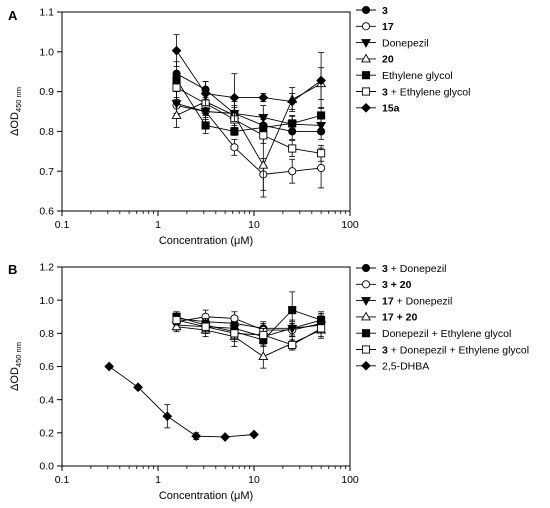 The height and width of the screenshot is (508, 550). Describe the element at coordinates (433, 334) in the screenshot. I see `legend-entry: Donepezil + Ethylene glycol` at that location.